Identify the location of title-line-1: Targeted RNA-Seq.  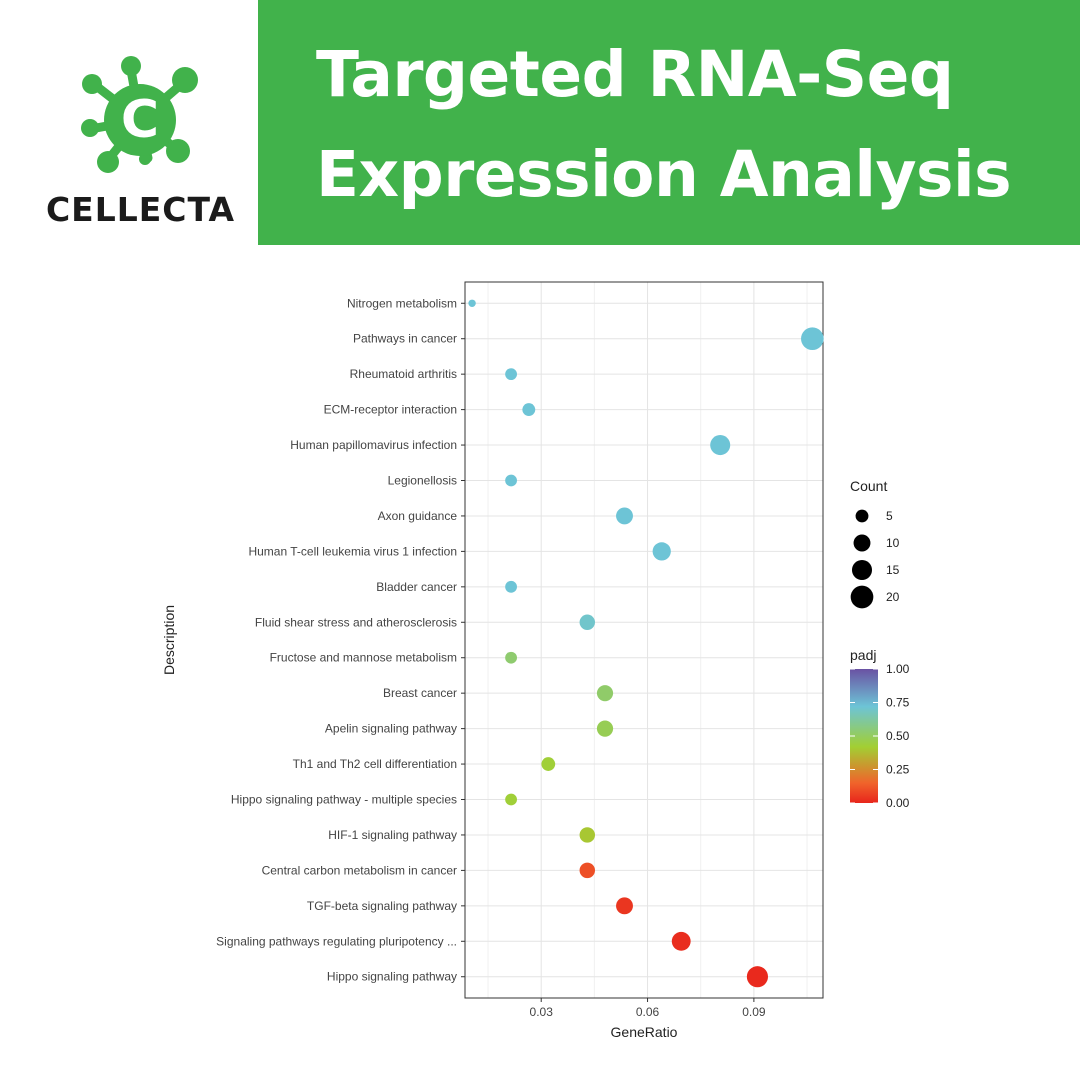
(635, 74).